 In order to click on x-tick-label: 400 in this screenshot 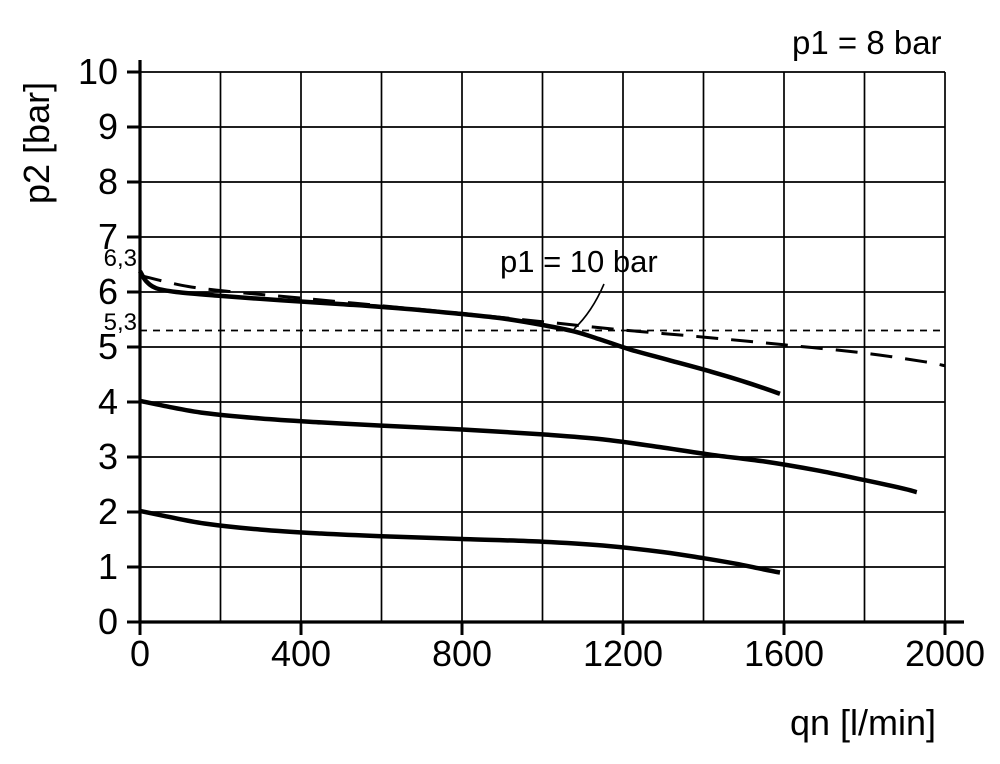, I will do `click(301, 653)`.